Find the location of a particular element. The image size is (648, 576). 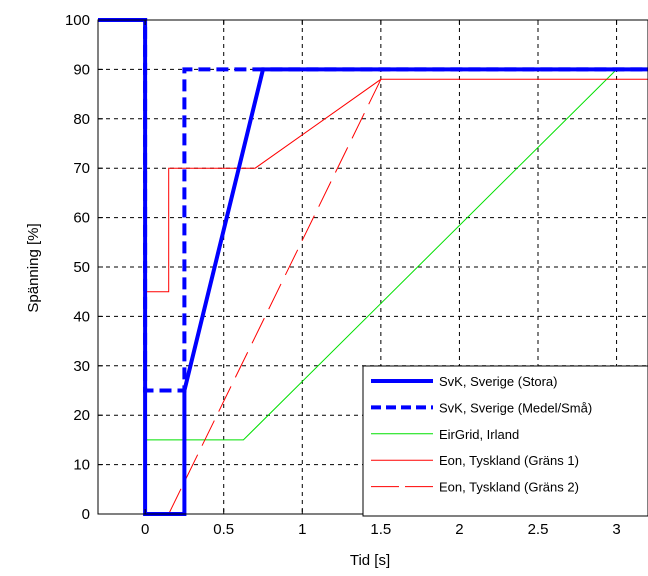

legend-box is located at coordinates (505, 441).